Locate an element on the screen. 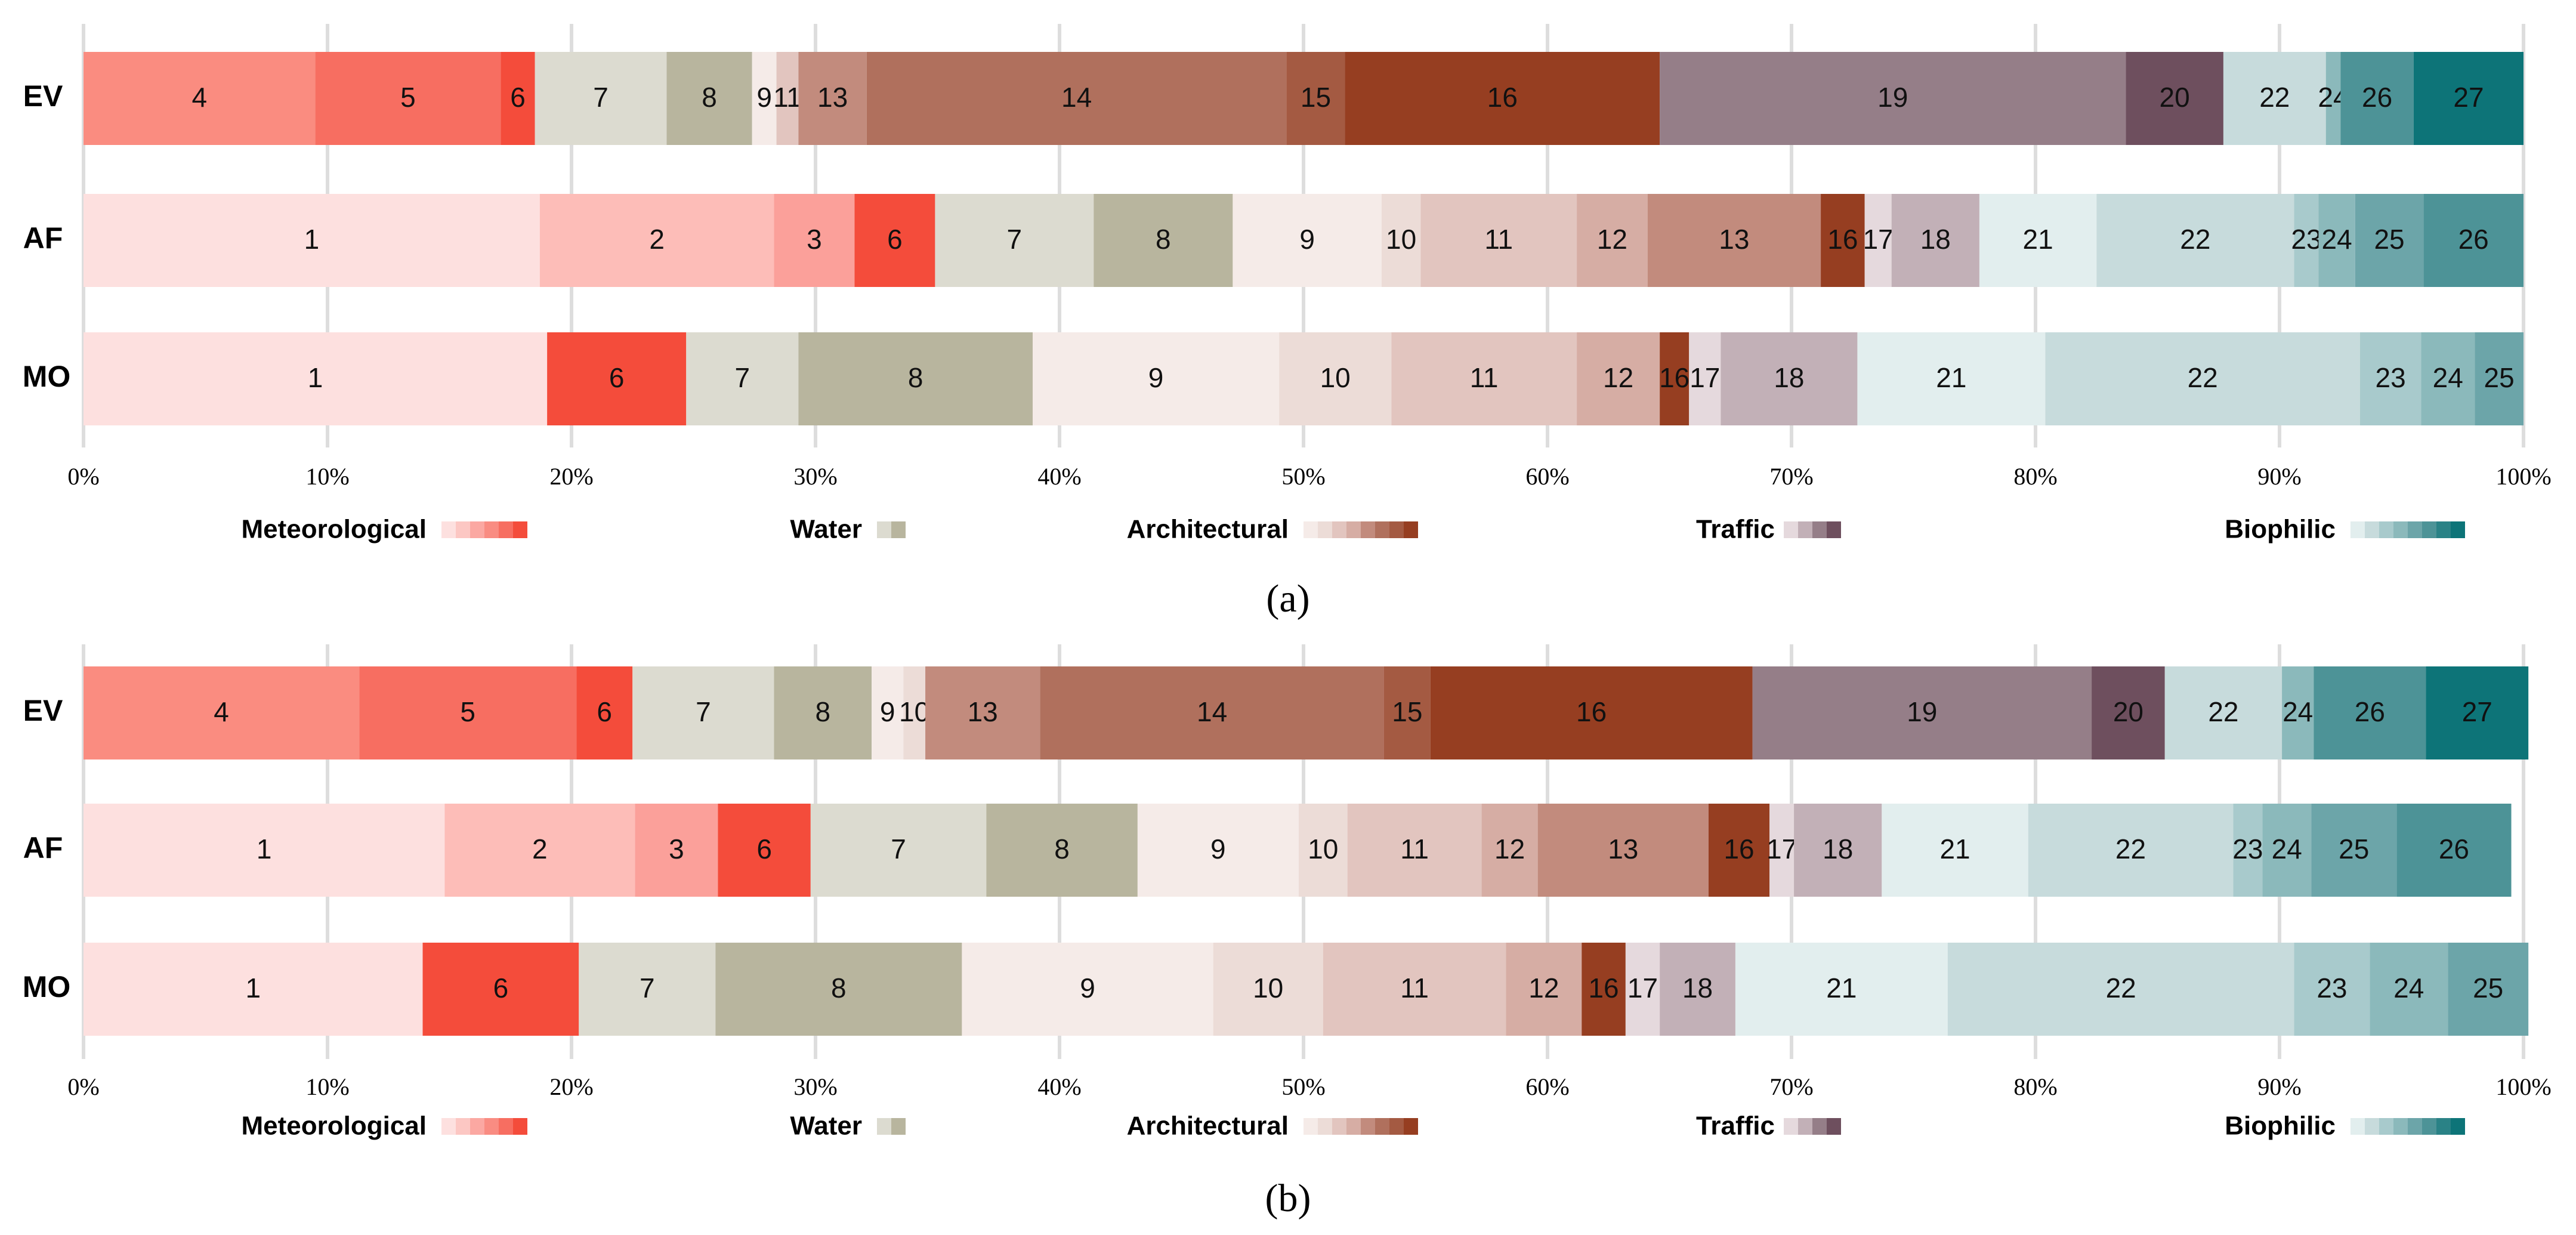 The width and height of the screenshot is (2576, 1235). panel-b-bar-af-segment-label: 18 is located at coordinates (1838, 848).